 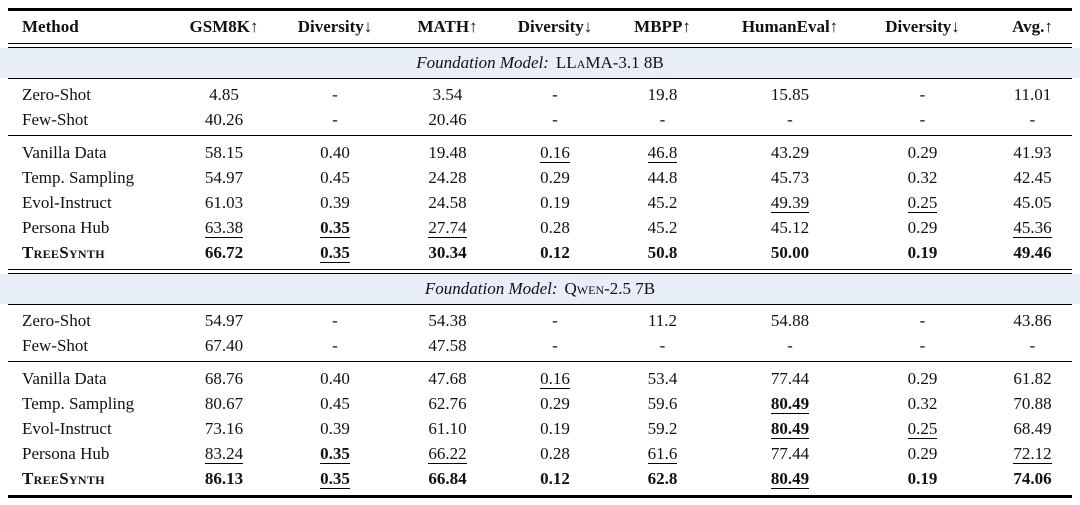 What do you see at coordinates (1032, 152) in the screenshot?
I see `value-text: 41.93` at bounding box center [1032, 152].